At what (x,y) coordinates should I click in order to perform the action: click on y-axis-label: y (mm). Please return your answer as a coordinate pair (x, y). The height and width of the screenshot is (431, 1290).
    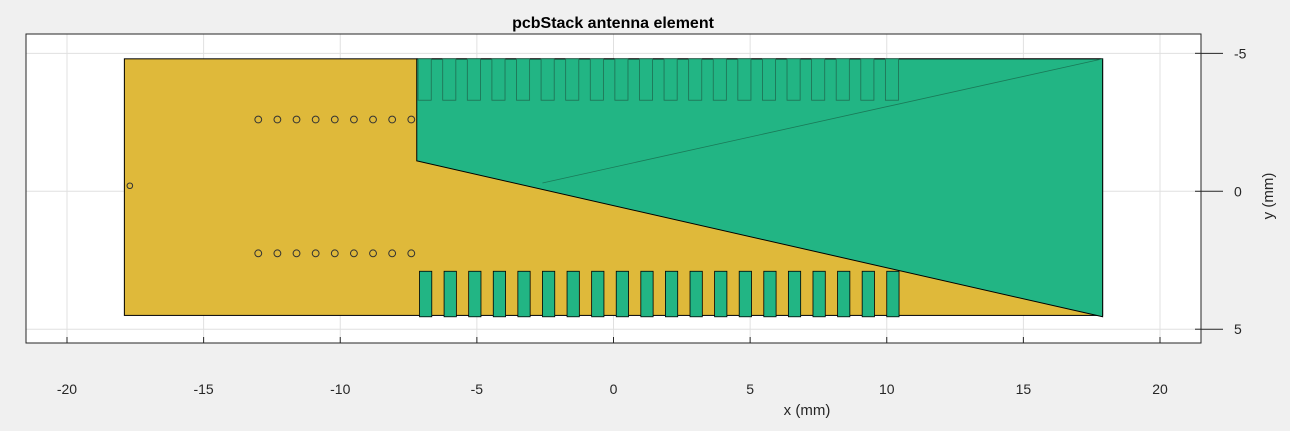
    Looking at the image, I should click on (1268, 196).